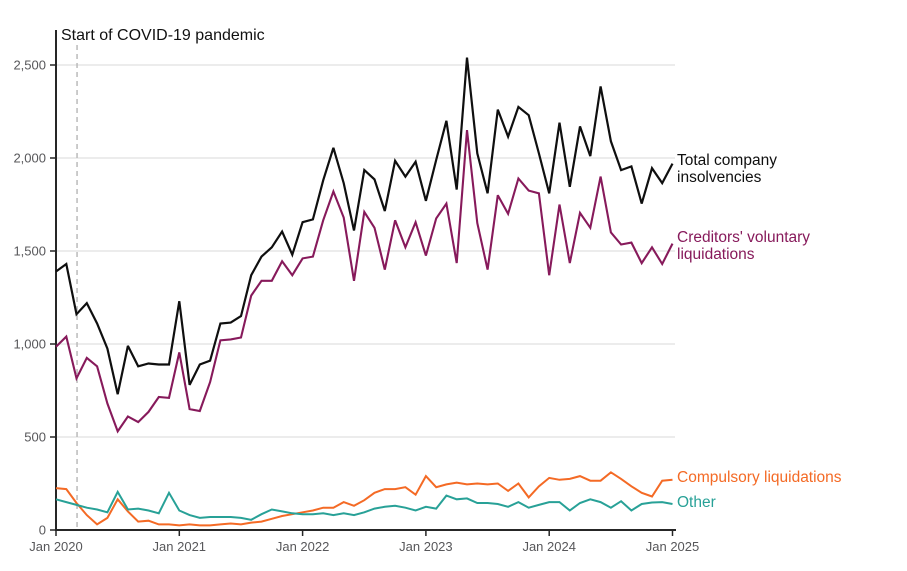 Image resolution: width=907 pixels, height=571 pixels. I want to click on series-label-line: Other, so click(696, 502).